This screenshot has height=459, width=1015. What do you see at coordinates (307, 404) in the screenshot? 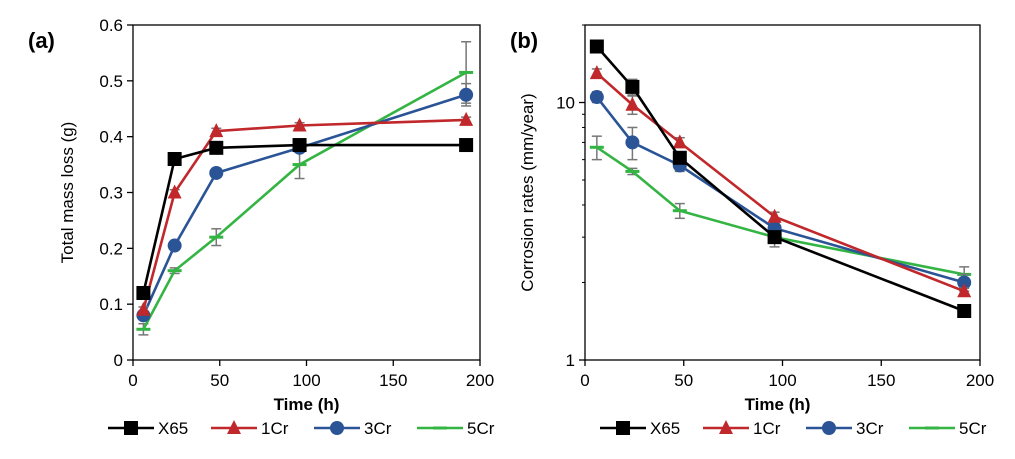
I see `panel-a-x-axis-label: Time (h)` at bounding box center [307, 404].